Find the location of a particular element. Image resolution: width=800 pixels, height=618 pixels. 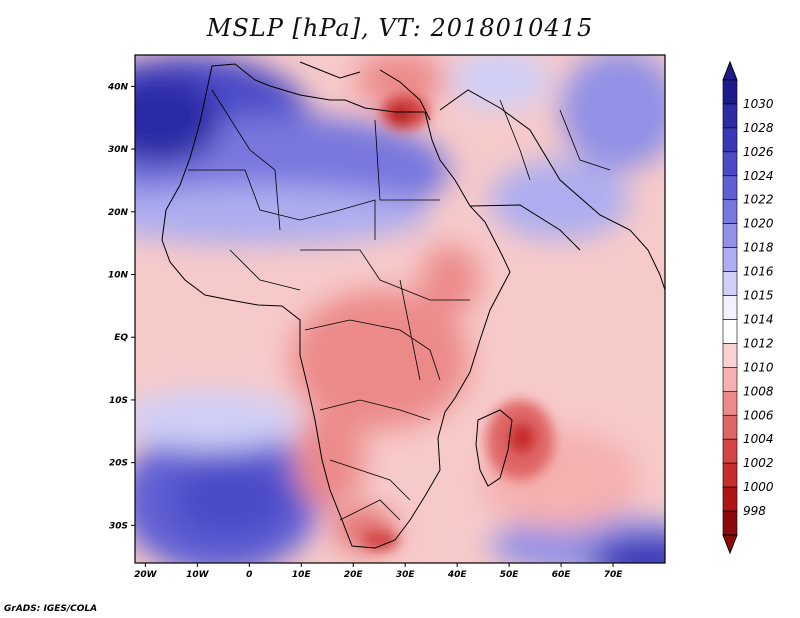

lat-tick-label: EQ is located at coordinates (121, 338).